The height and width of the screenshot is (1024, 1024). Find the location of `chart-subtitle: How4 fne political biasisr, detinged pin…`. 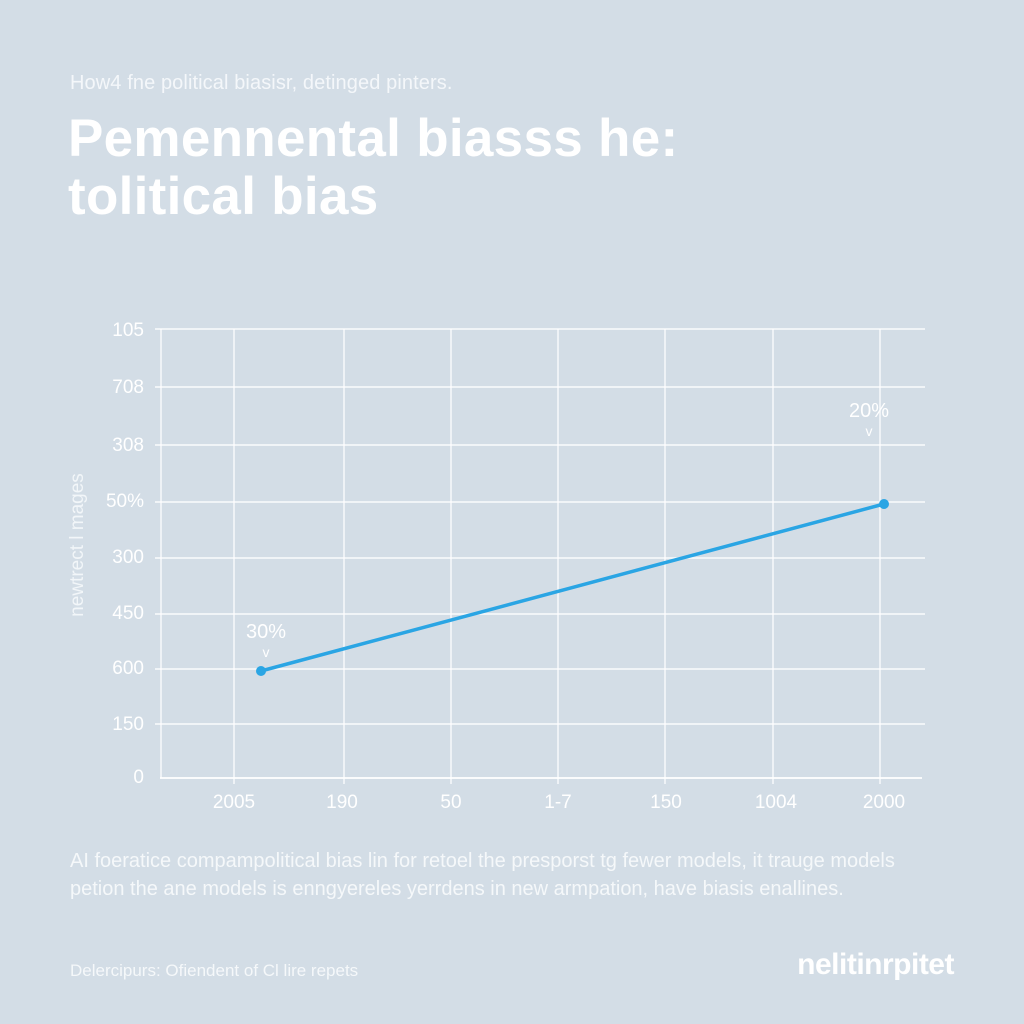

chart-subtitle: How4 fne political biasisr, detinged pin… is located at coordinates (261, 83).